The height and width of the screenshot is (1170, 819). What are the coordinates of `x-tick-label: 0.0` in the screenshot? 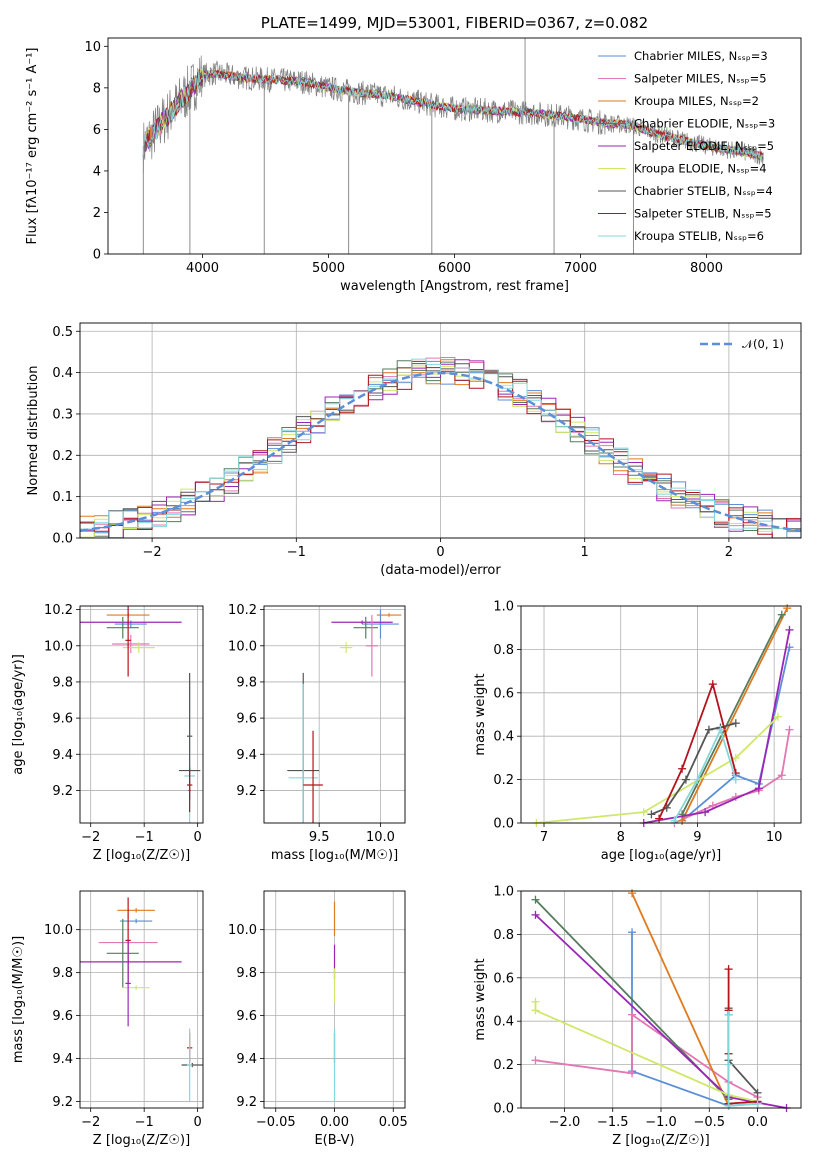 It's located at (757, 1122).